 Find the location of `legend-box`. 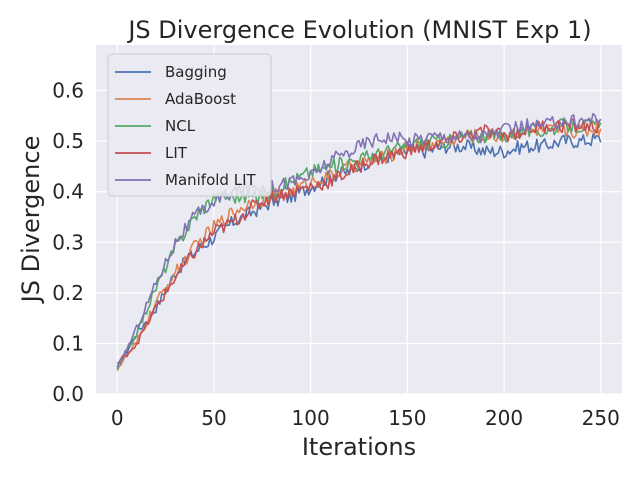

legend-box is located at coordinates (189, 125).